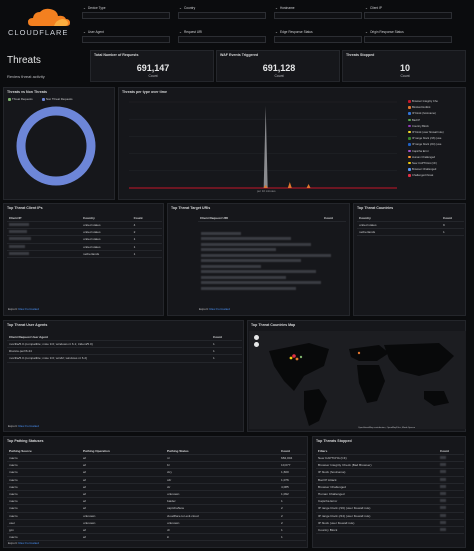 Image resolution: width=474 pixels, height=551 pixels. Describe the element at coordinates (13, 309) in the screenshot. I see `export-label: Export:` at that location.